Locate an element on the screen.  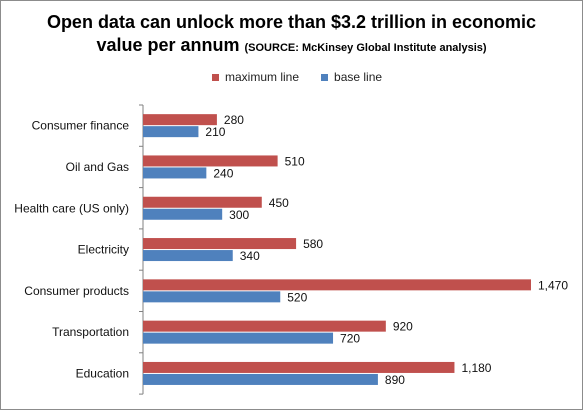
value-label-base: 520 is located at coordinates (297, 297).